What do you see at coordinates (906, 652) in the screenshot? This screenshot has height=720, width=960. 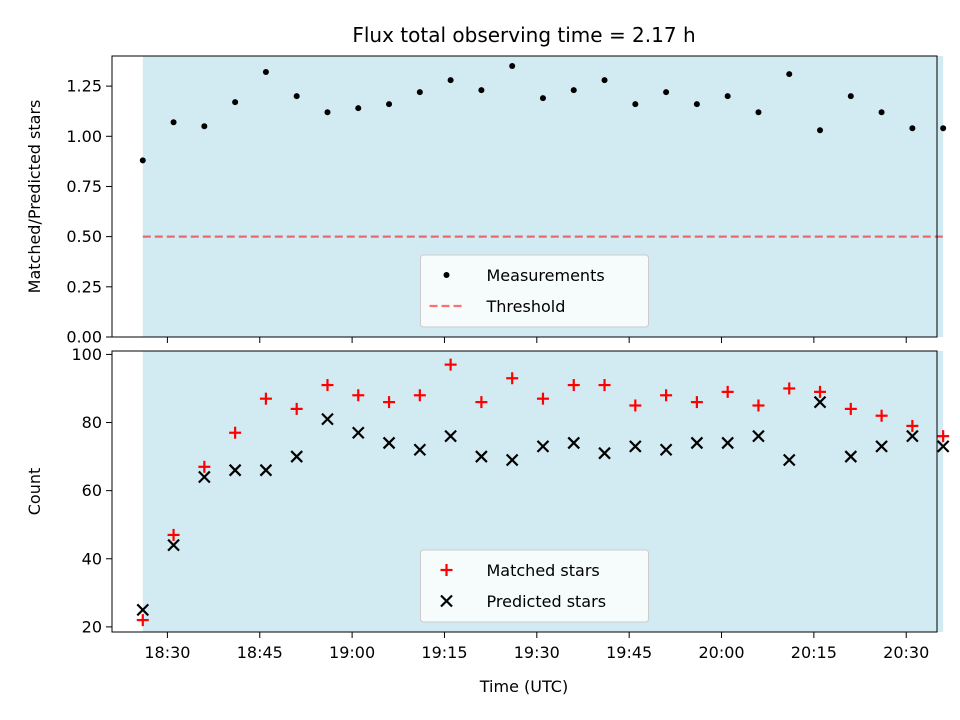 I see `x-tick-label: 20:30` at bounding box center [906, 652].